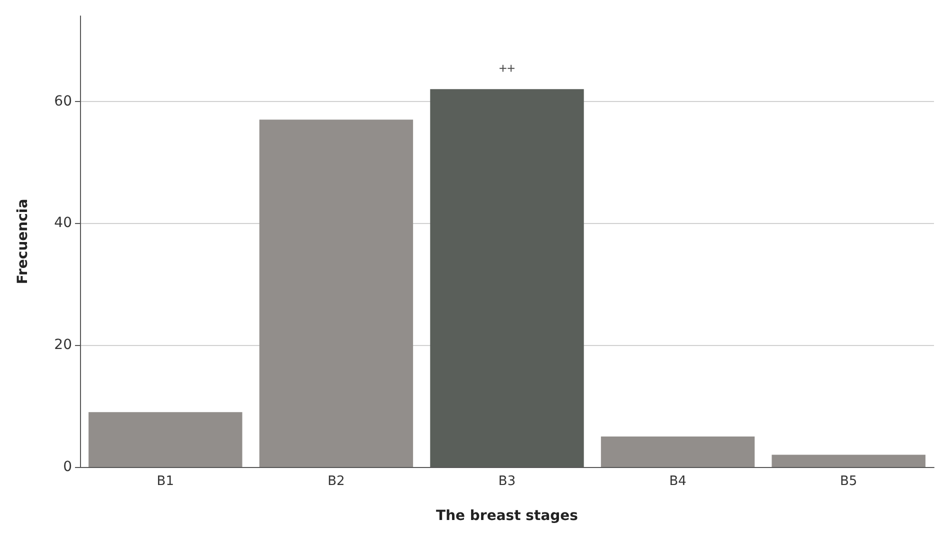 The height and width of the screenshot is (537, 944). What do you see at coordinates (677, 481) in the screenshot?
I see `x-tick-label: B4` at bounding box center [677, 481].